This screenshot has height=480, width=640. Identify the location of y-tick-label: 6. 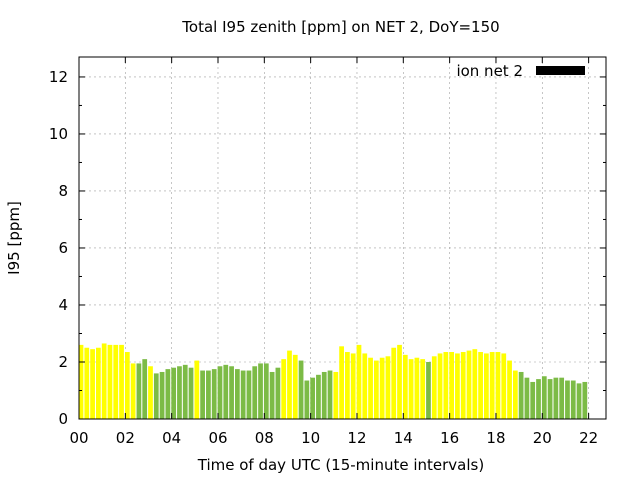
(63, 248).